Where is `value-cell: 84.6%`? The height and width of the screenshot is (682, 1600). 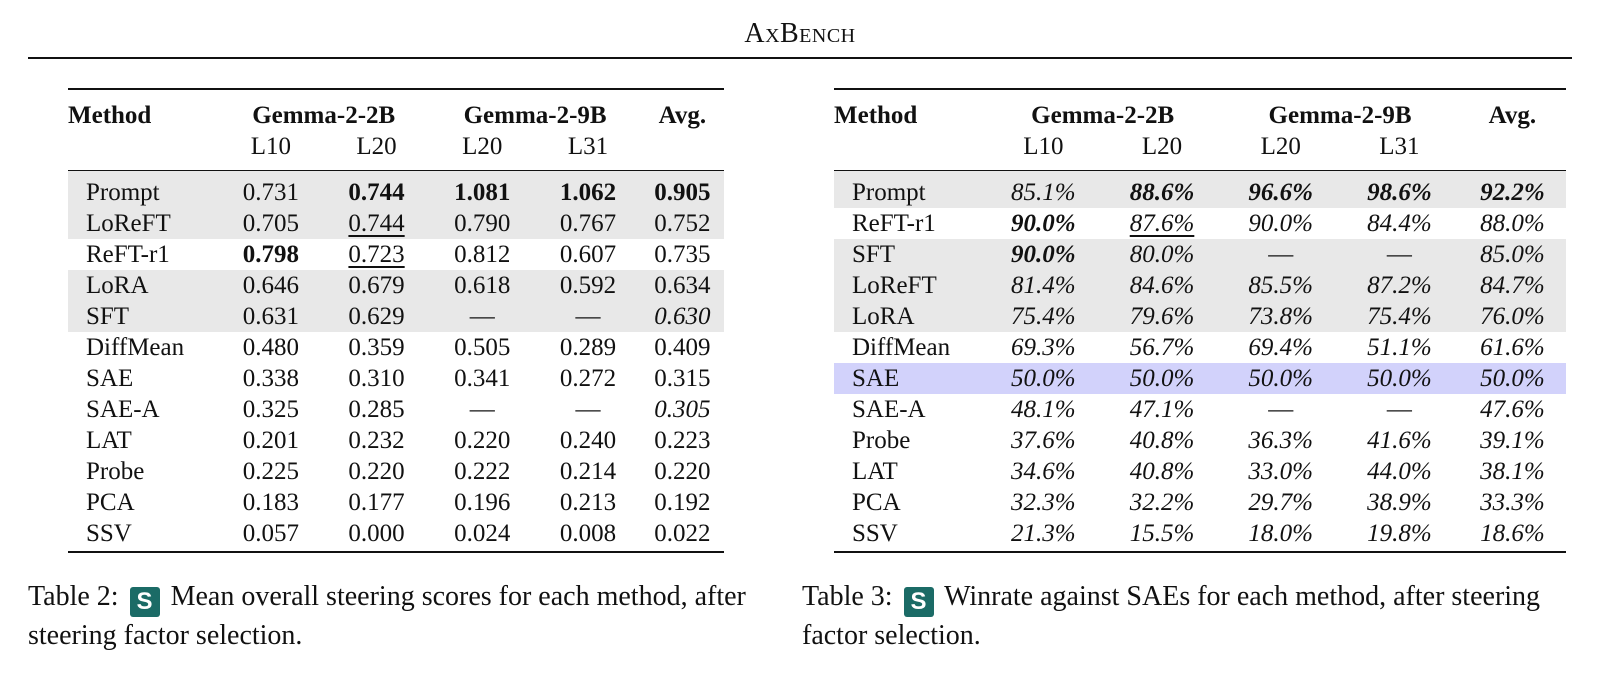 value-cell: 84.6% is located at coordinates (1162, 285).